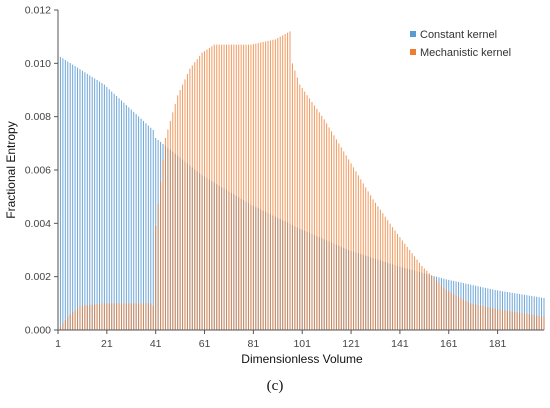  Describe the element at coordinates (254, 344) in the screenshot. I see `x-tick-label: 81` at that location.